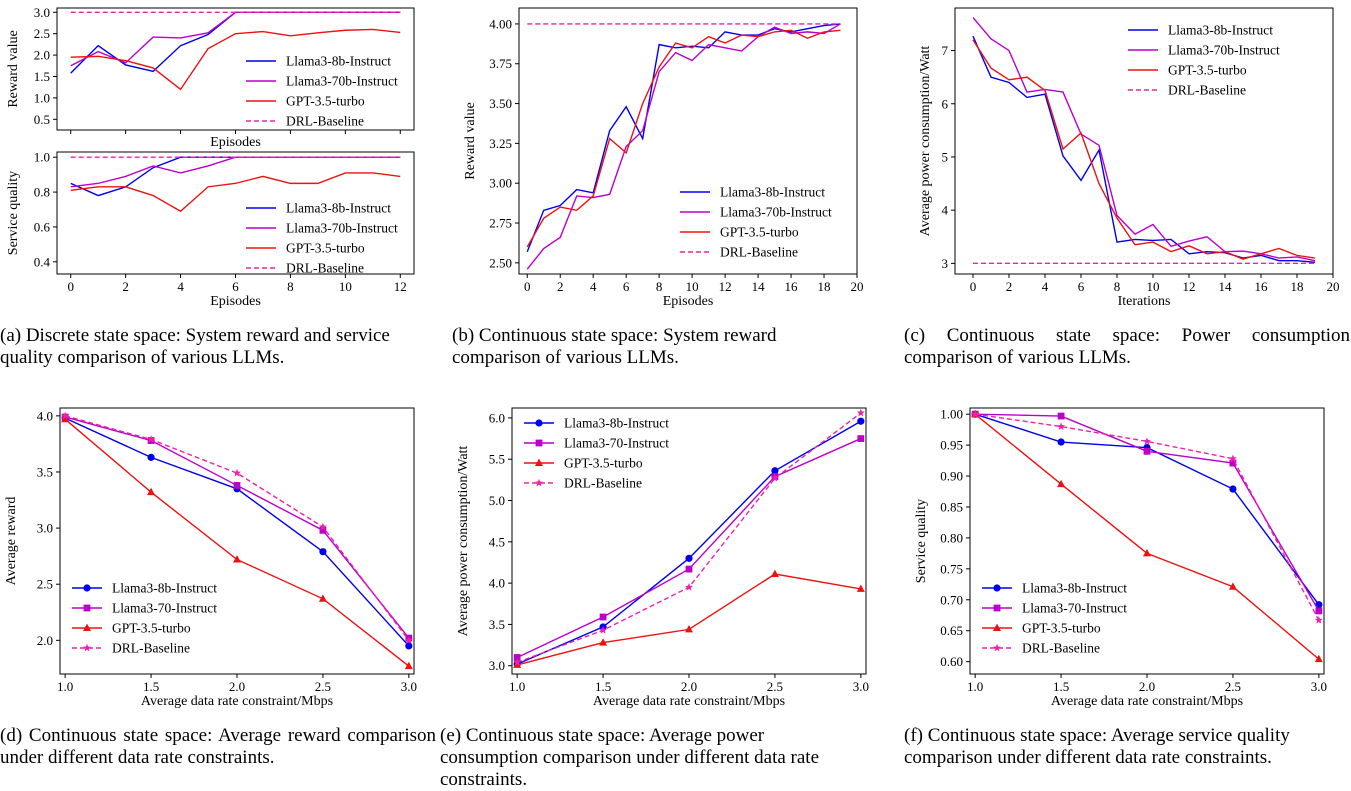  What do you see at coordinates (42, 119) in the screenshot?
I see `y-tick-label: 0.5` at bounding box center [42, 119].